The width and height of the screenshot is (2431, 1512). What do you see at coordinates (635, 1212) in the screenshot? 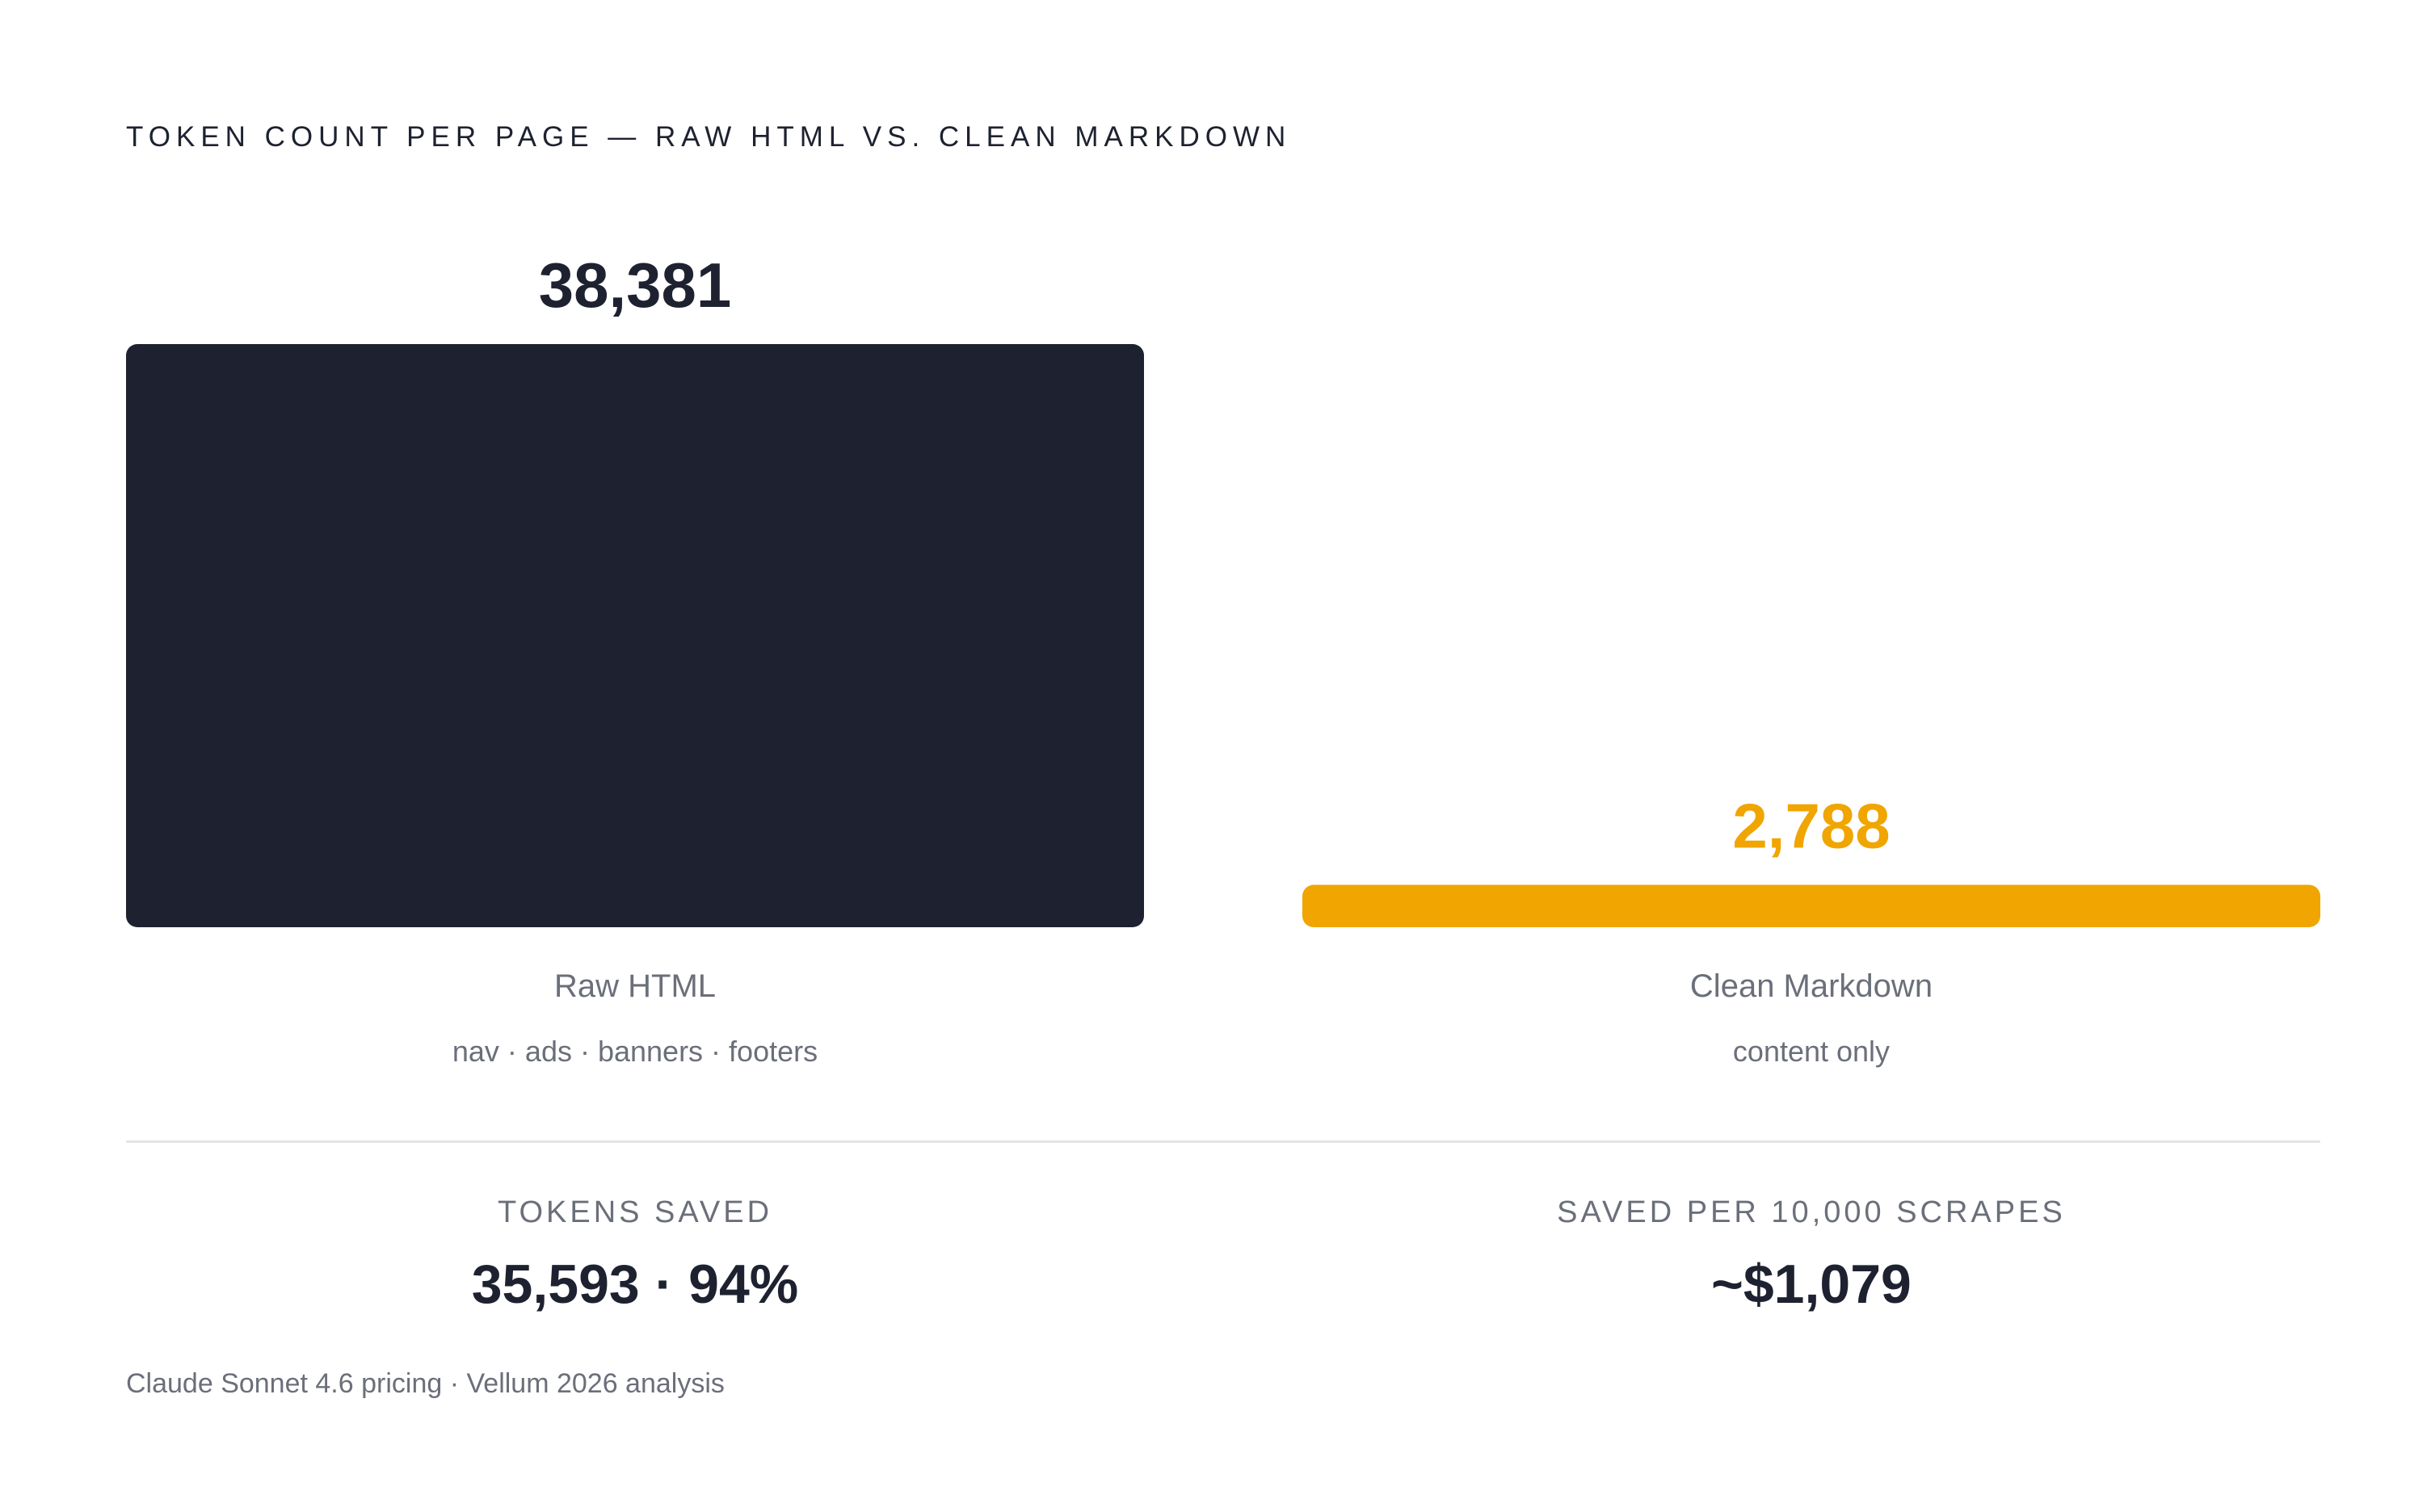
I see `tokens-saved-label: Tokens saved` at bounding box center [635, 1212].